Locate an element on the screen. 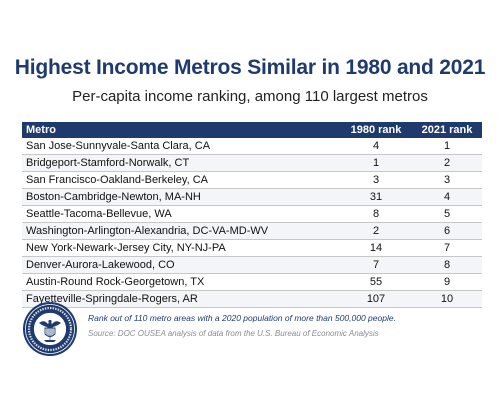 This screenshot has width=500, height=400. metro-name: Bridgeport-Stamford-Norwalk, CT is located at coordinates (181, 163).